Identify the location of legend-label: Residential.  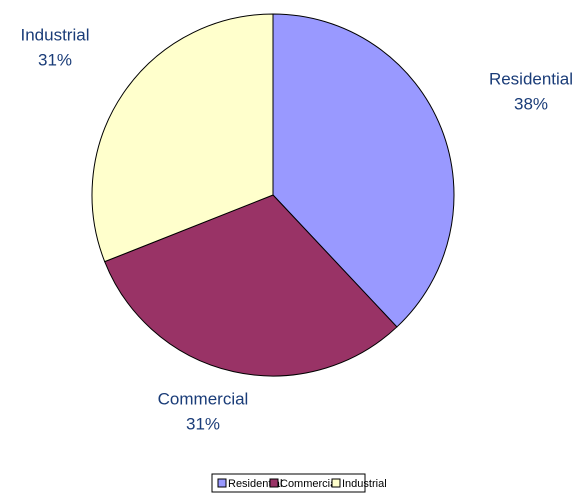
(255, 484).